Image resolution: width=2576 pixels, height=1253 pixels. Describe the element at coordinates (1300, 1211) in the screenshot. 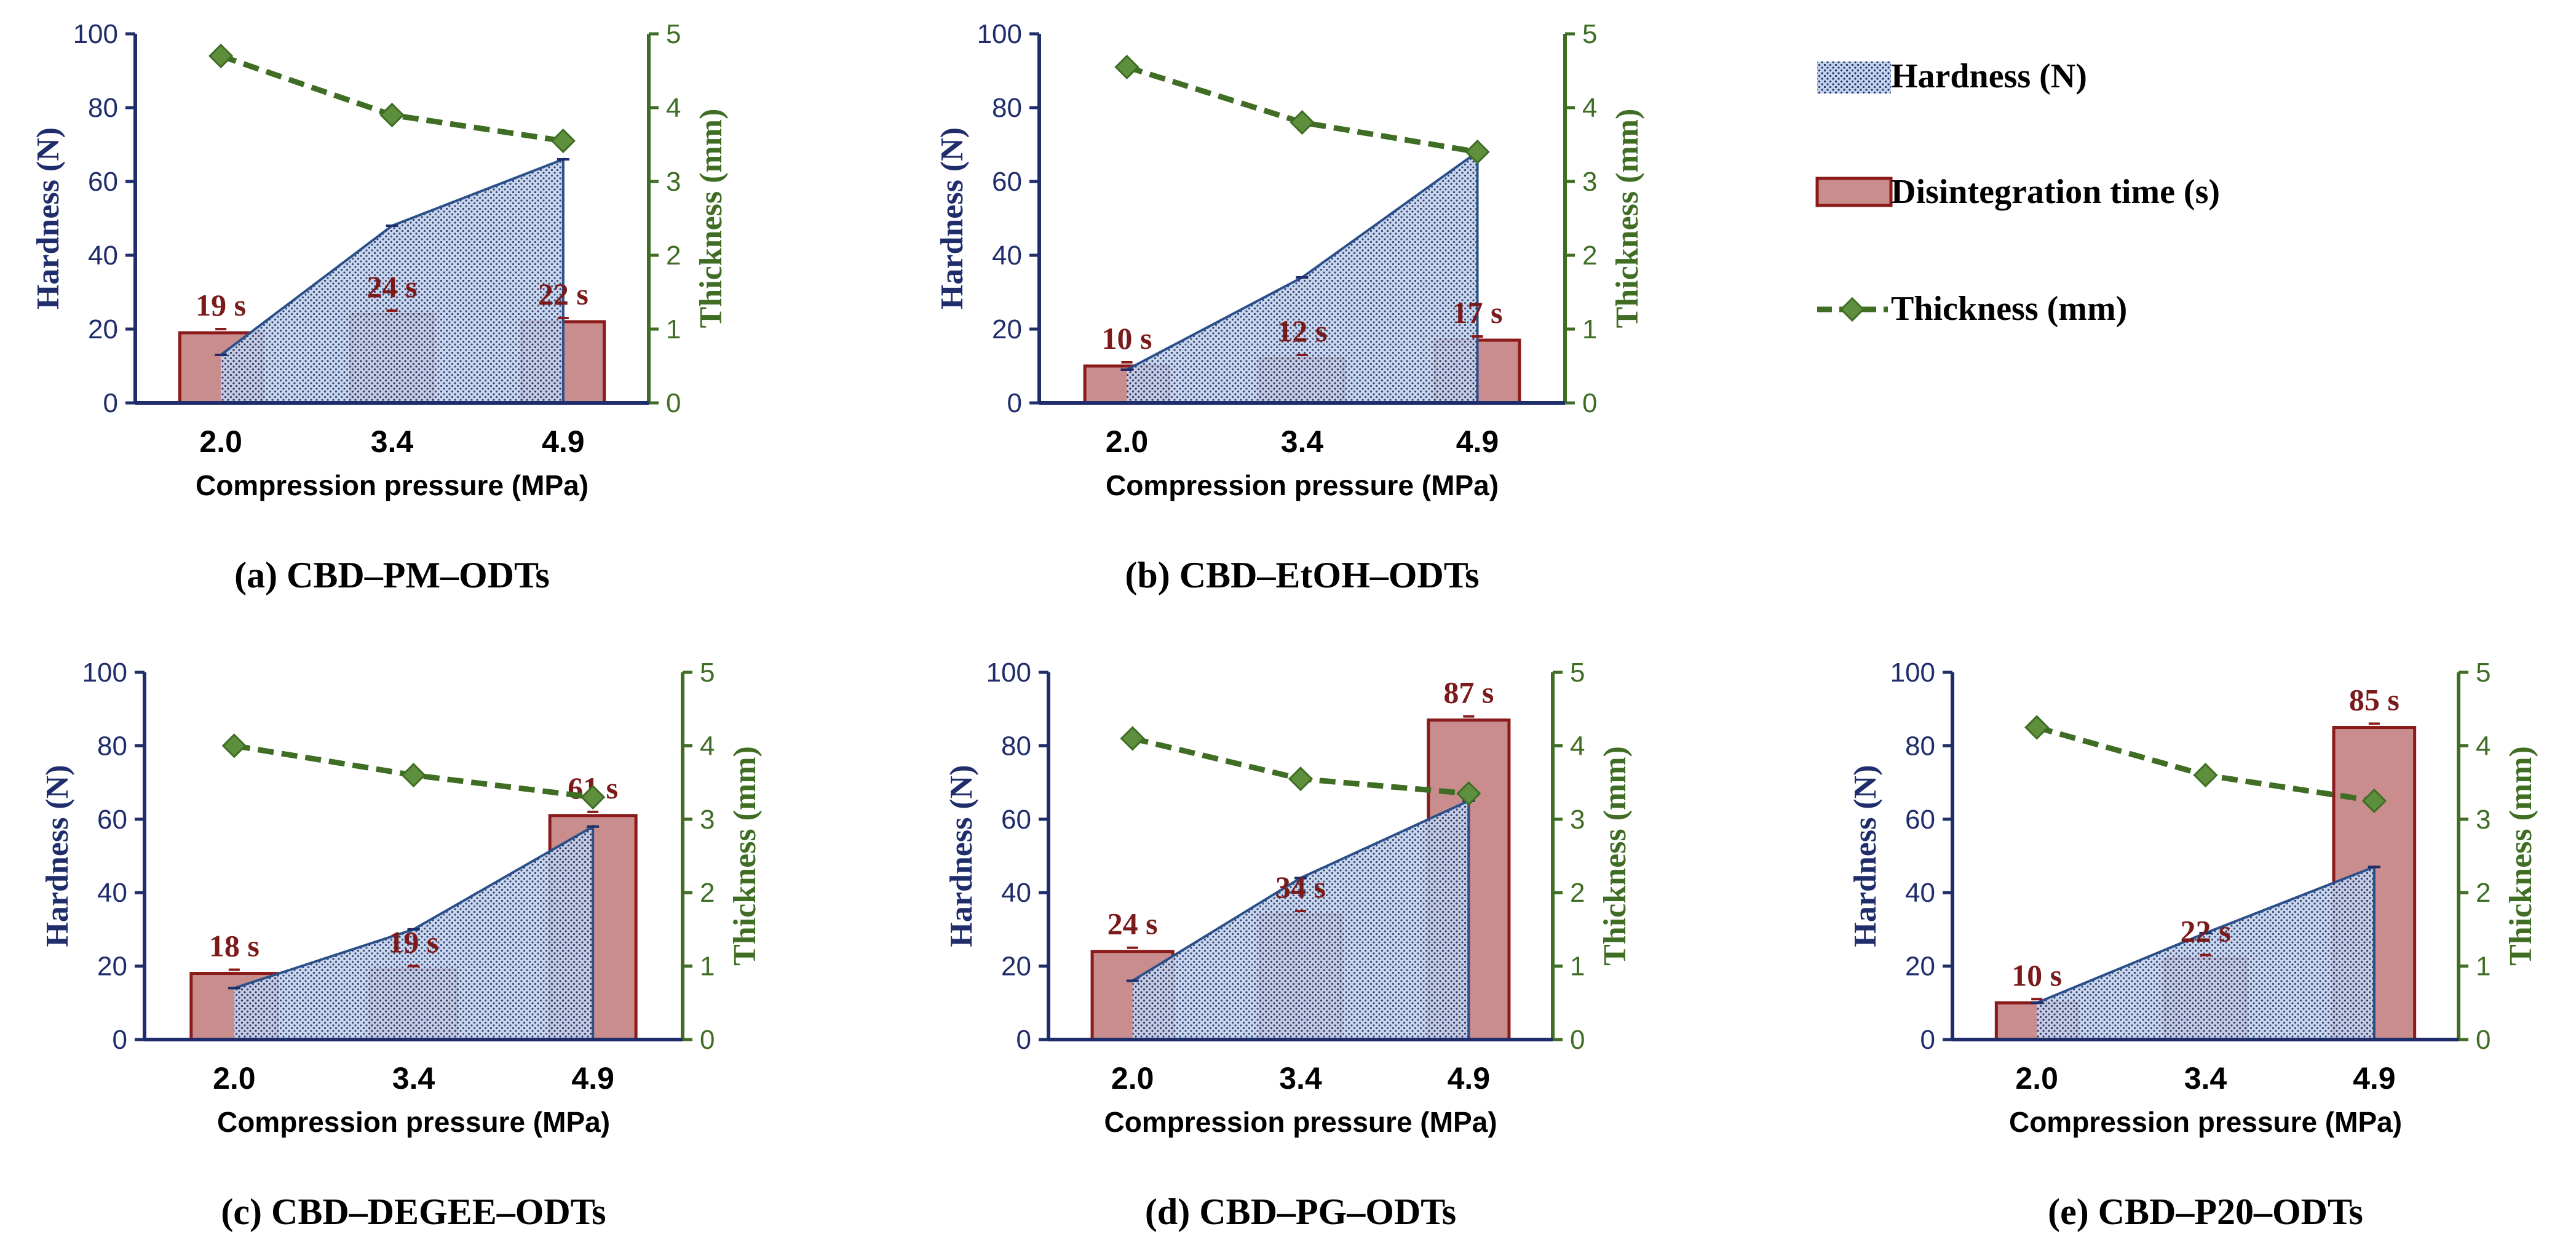

I see `panel-caption: (d) CBD–PG–ODTs` at that location.